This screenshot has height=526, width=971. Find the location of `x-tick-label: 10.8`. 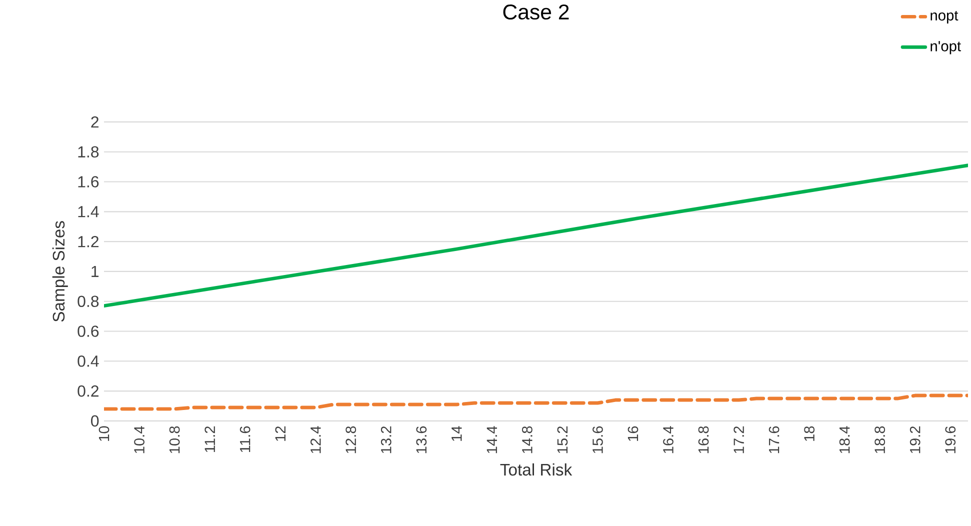

x-tick-label: 10.8 is located at coordinates (174, 440).